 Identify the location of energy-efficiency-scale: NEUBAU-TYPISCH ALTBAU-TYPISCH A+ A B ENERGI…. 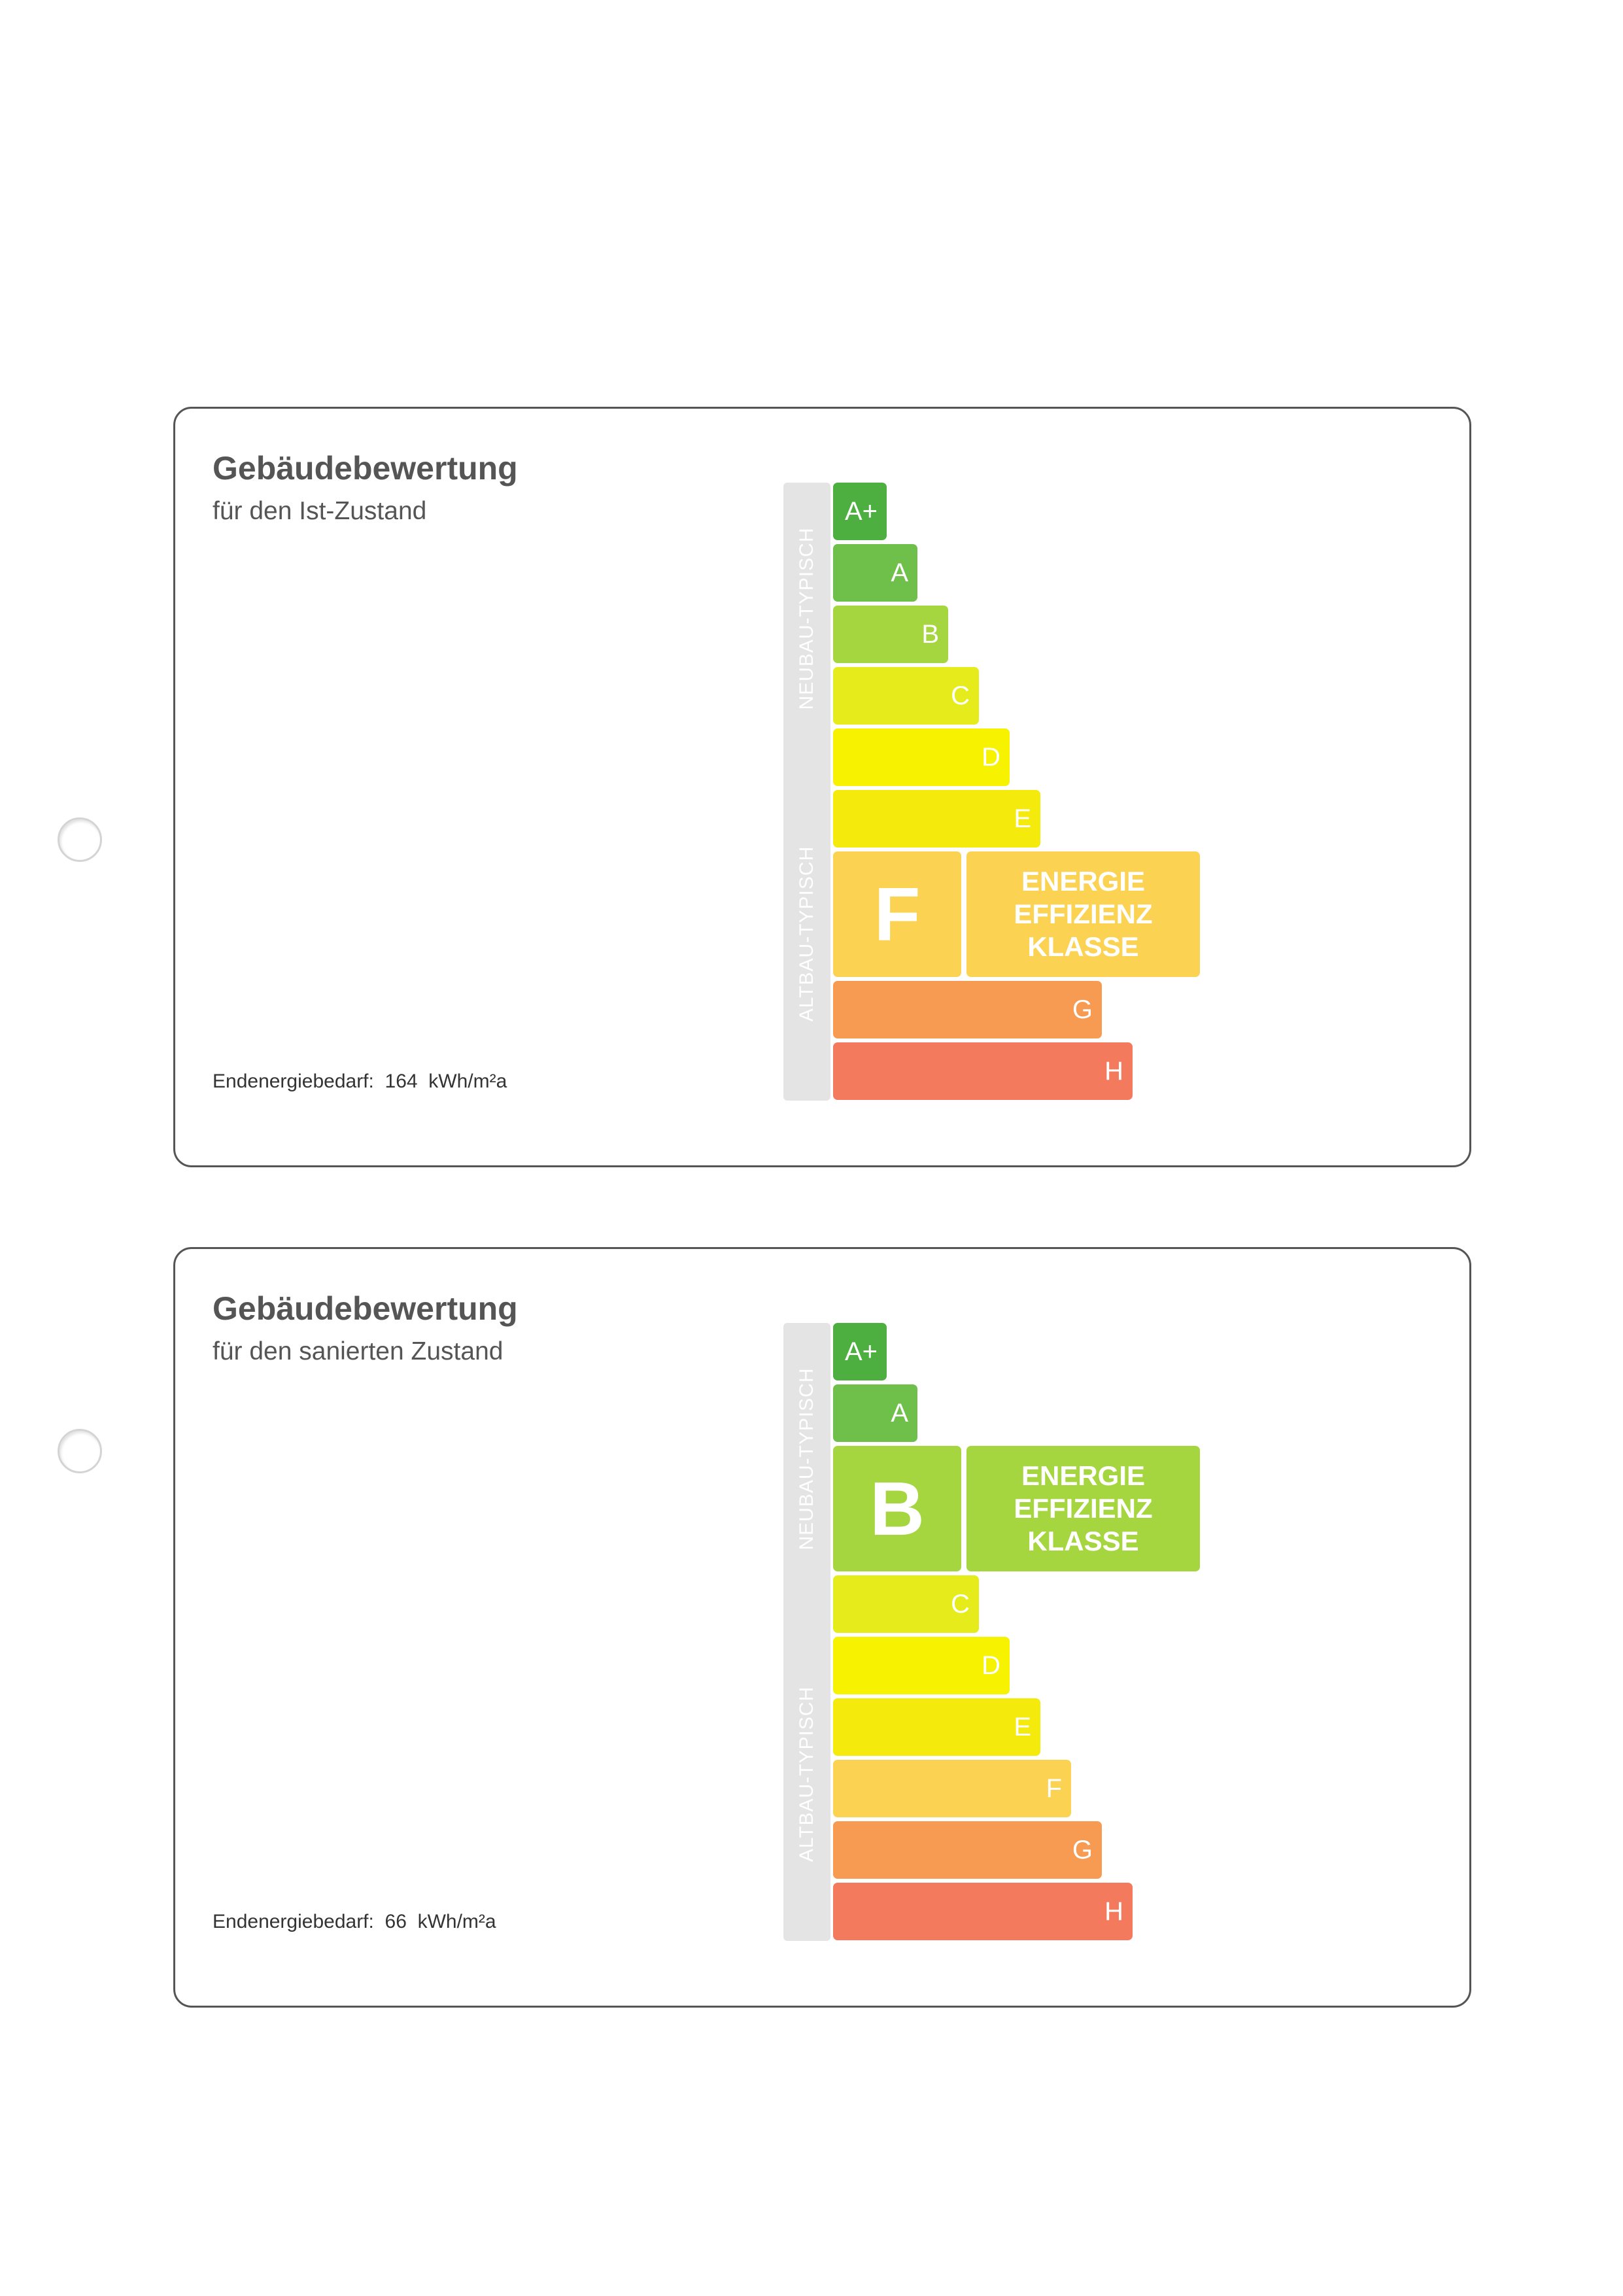
(1012, 1632).